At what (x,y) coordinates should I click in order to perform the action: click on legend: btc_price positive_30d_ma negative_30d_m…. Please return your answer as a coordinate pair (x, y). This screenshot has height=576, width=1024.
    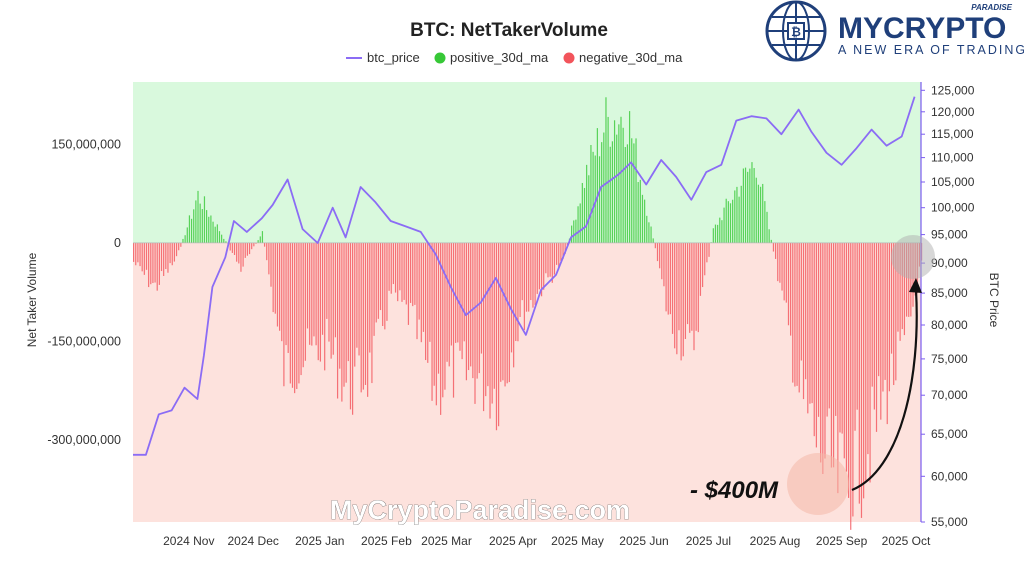
    Looking at the image, I should click on (514, 57).